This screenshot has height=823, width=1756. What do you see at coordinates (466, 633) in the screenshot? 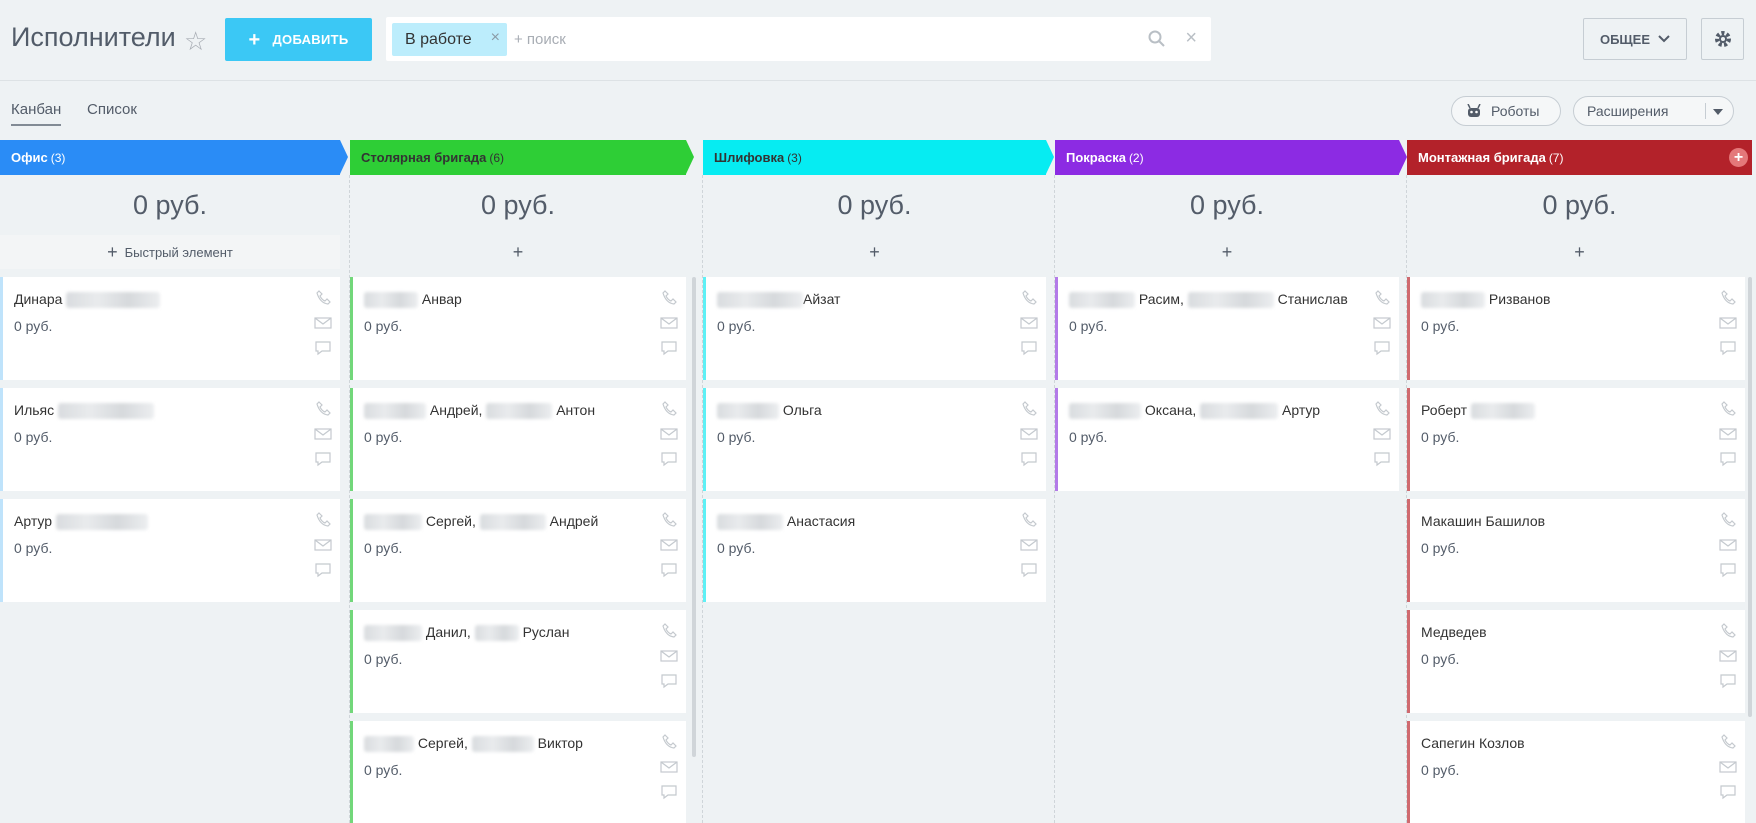
I see `card-title: Данил, Руслан` at bounding box center [466, 633].